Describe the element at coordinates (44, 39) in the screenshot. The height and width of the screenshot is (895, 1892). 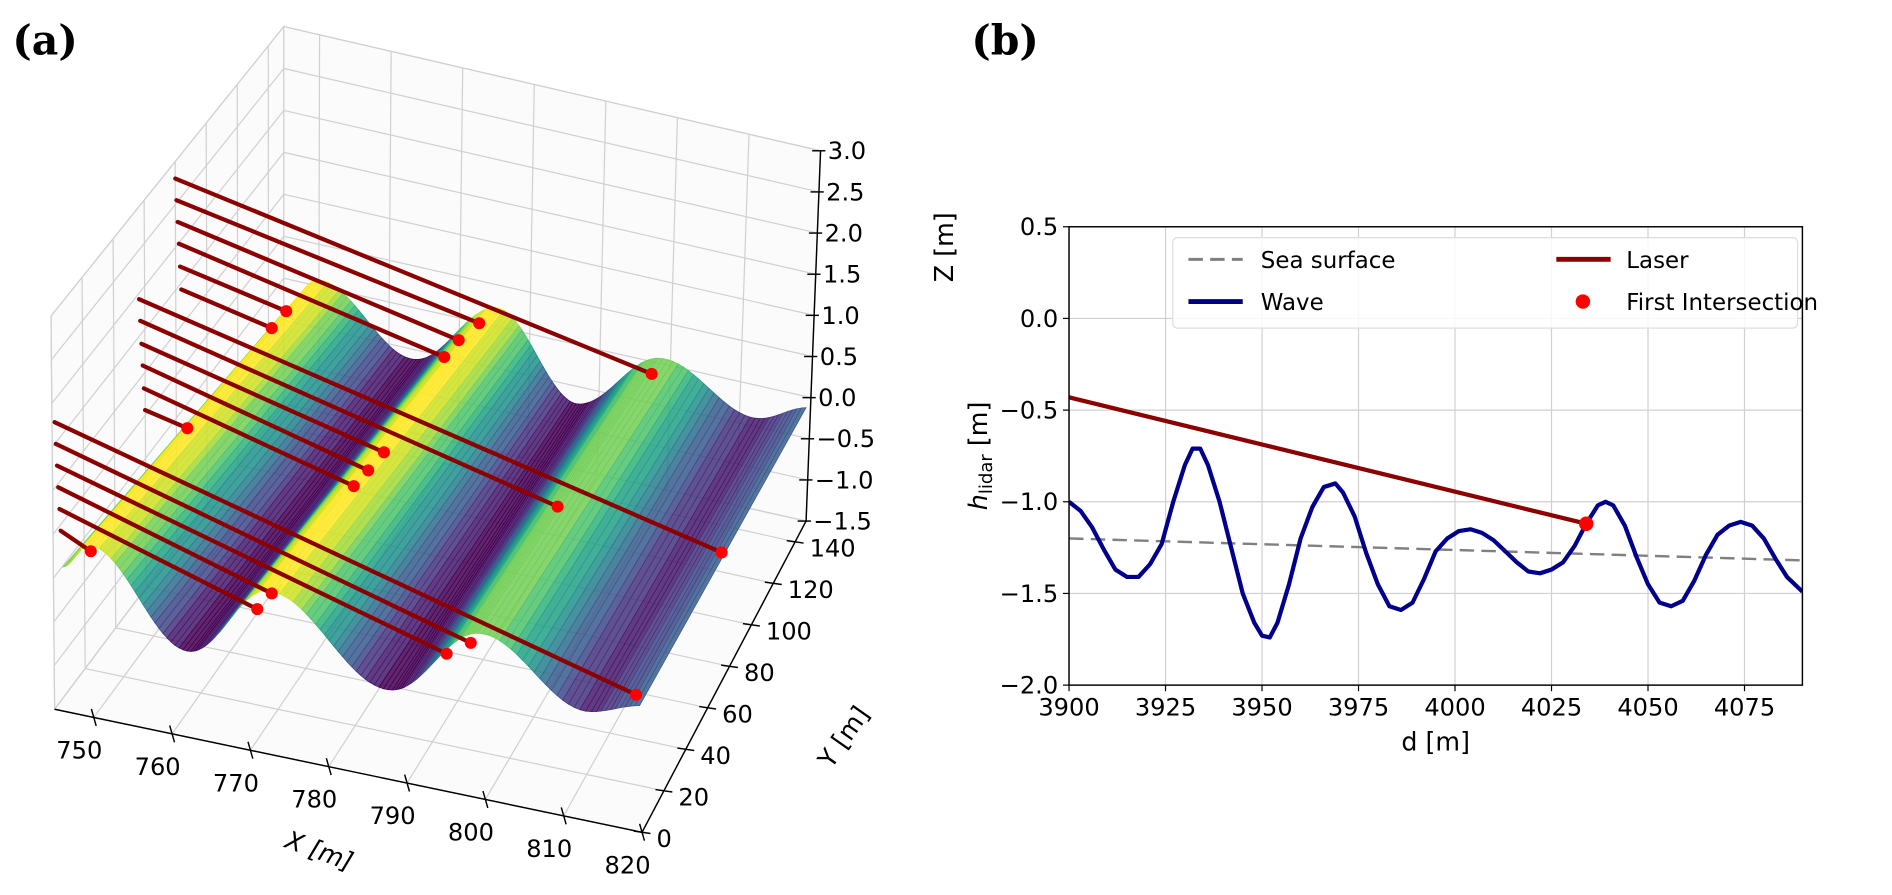
I see `panel-a-label: (a)` at that location.